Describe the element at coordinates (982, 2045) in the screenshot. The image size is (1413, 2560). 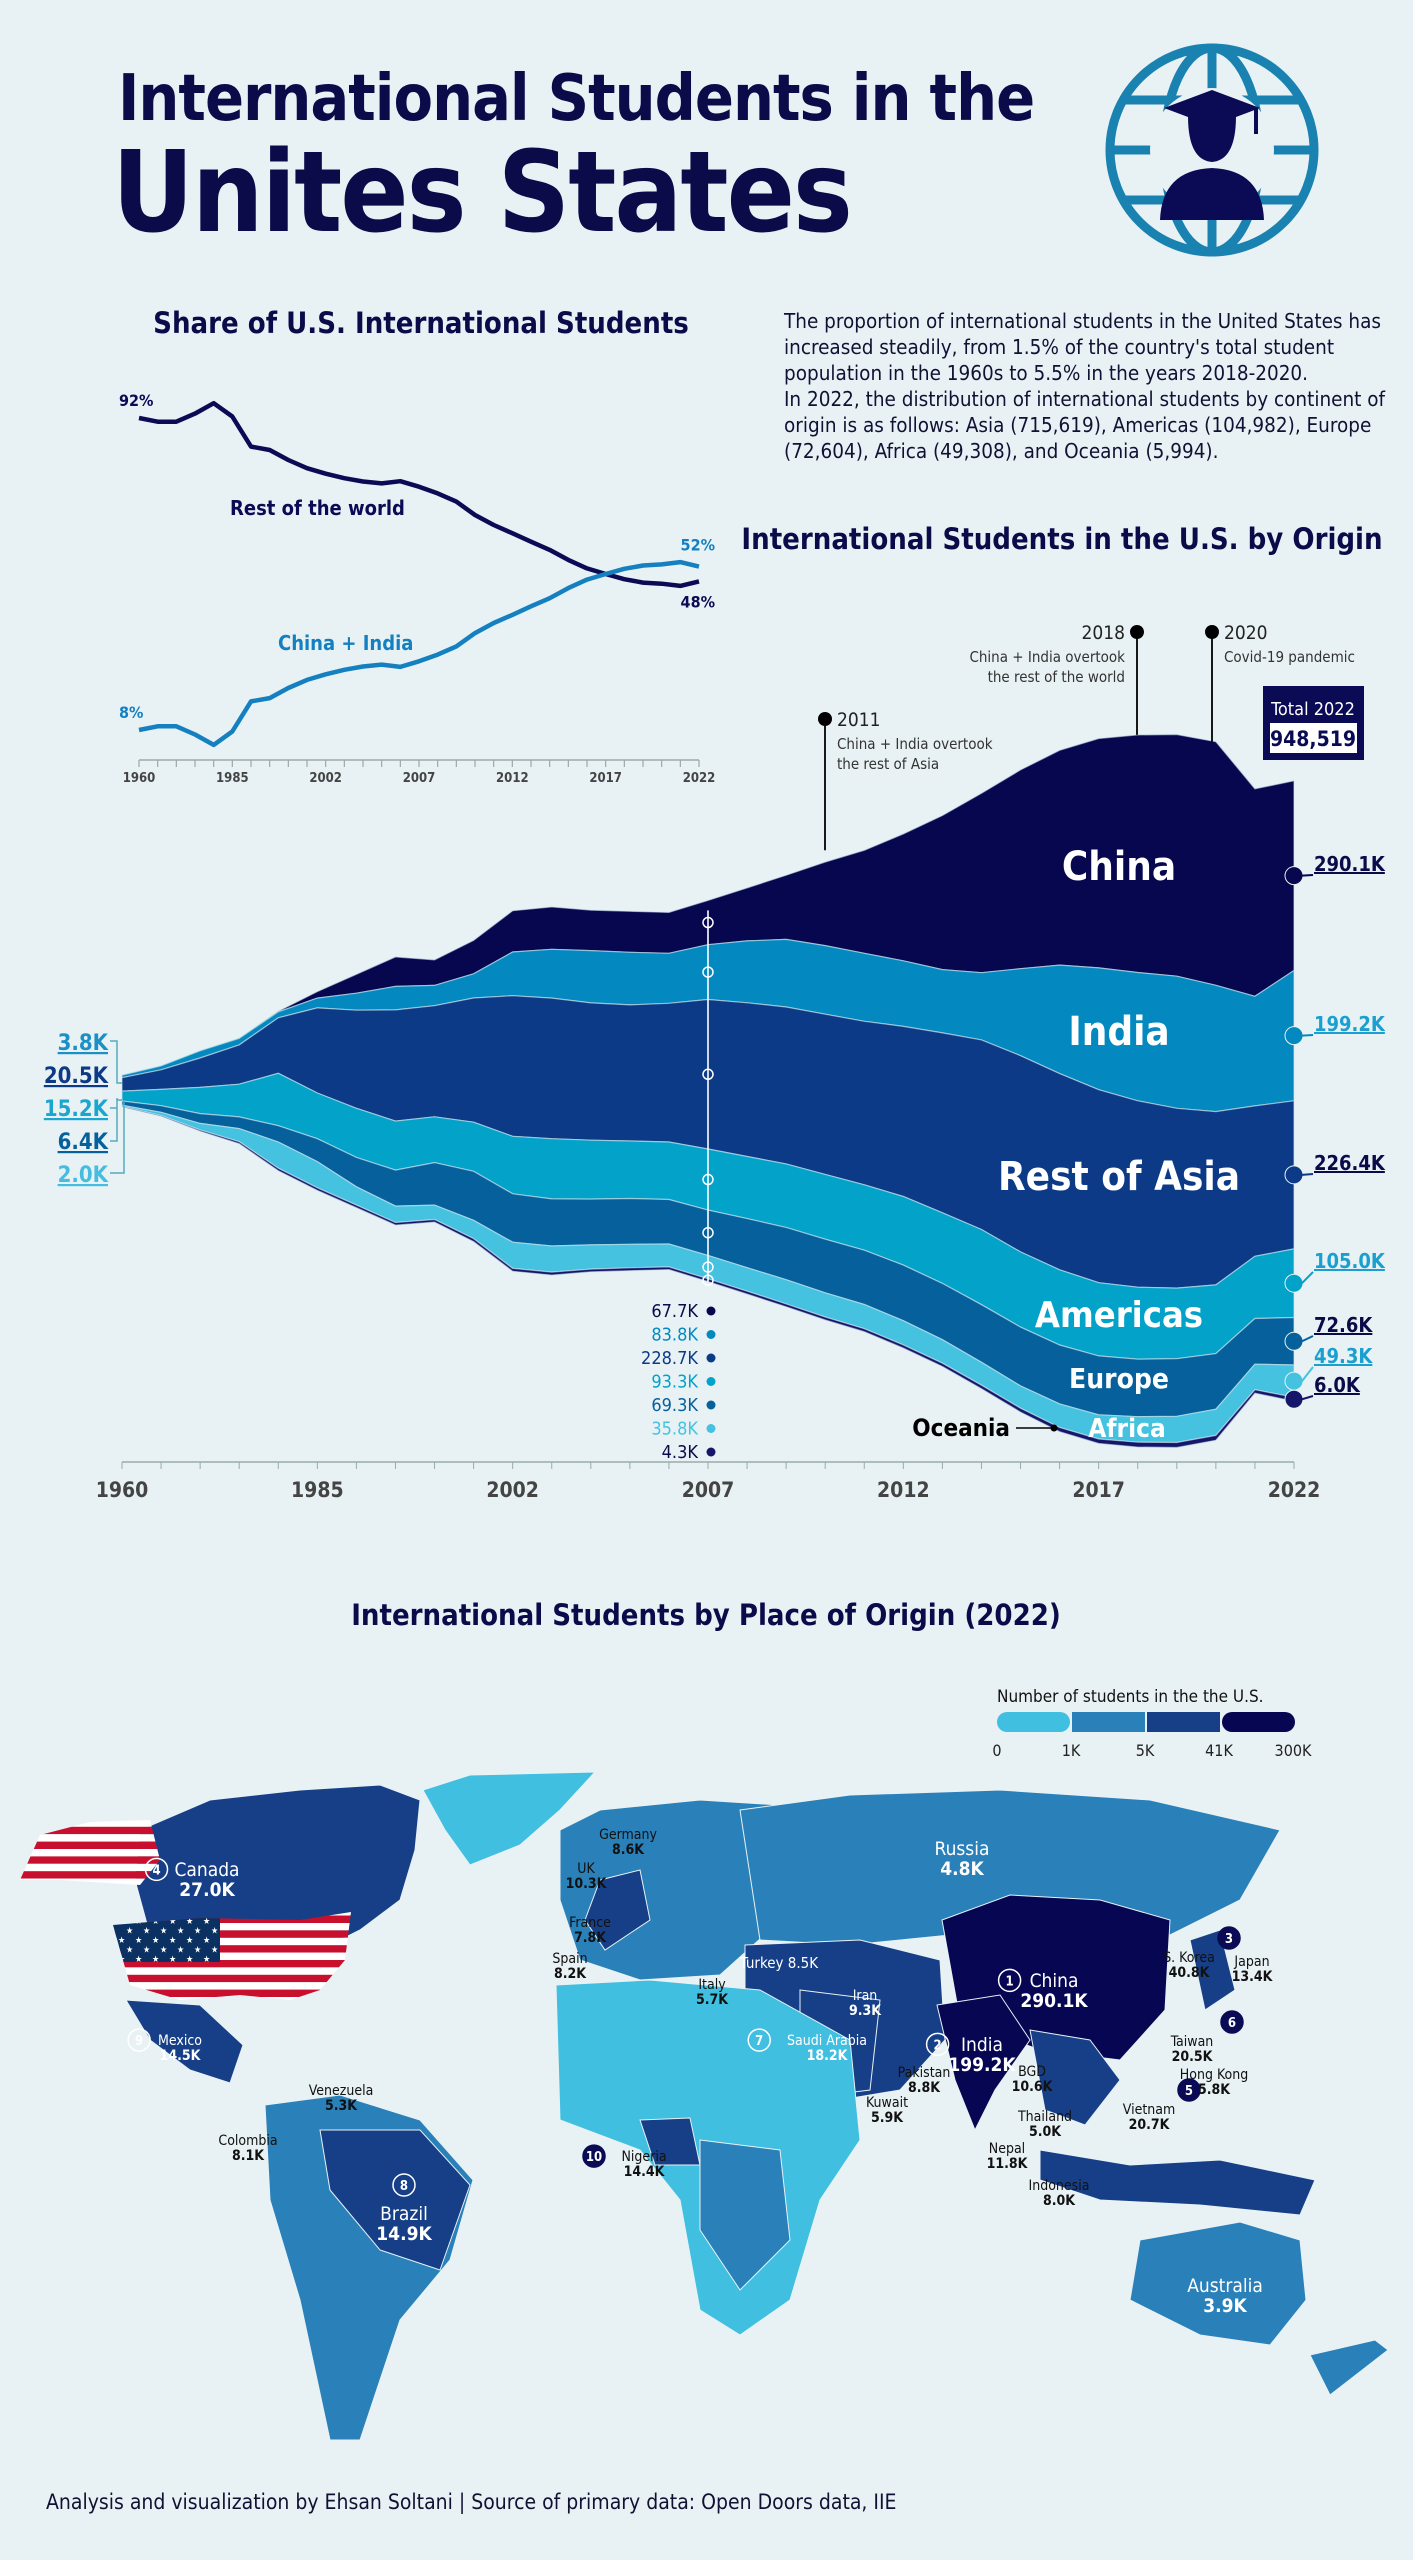
I see `country-name: India` at that location.